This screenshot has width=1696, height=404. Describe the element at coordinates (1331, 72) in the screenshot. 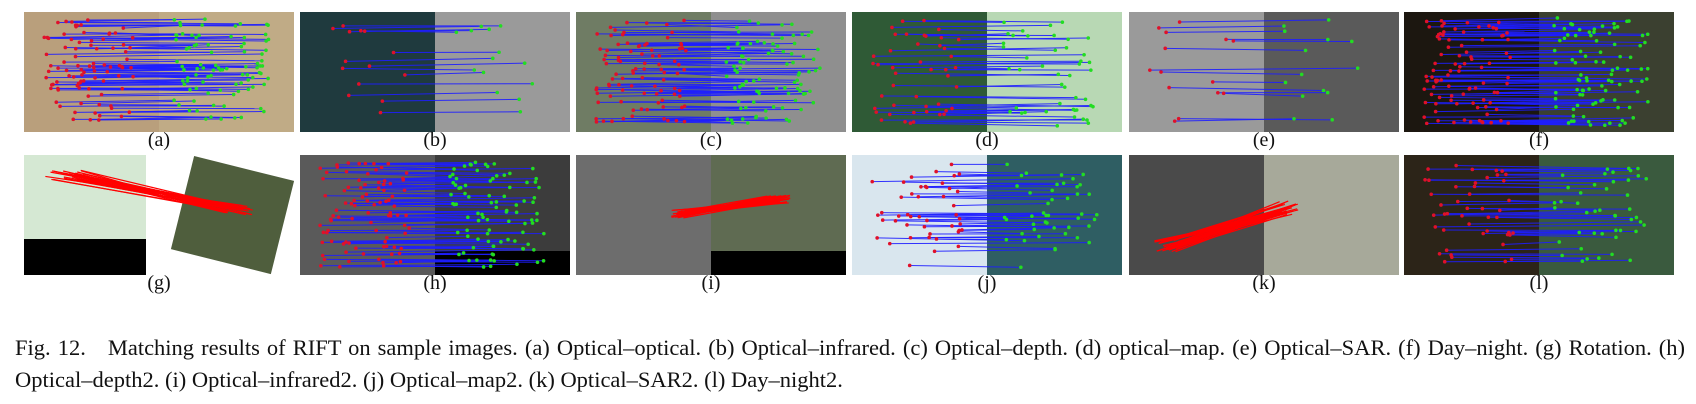

I see `panel-e-right-image` at that location.